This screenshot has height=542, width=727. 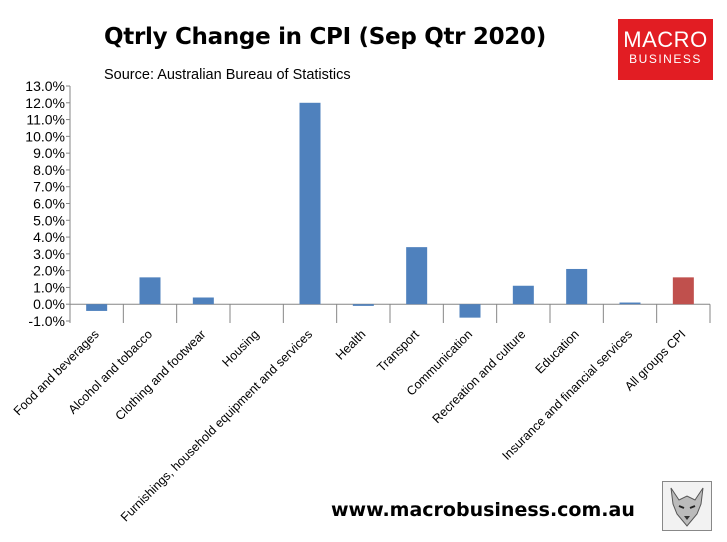 What do you see at coordinates (49, 254) in the screenshot?
I see `y-tick-label: 3.0%` at bounding box center [49, 254].